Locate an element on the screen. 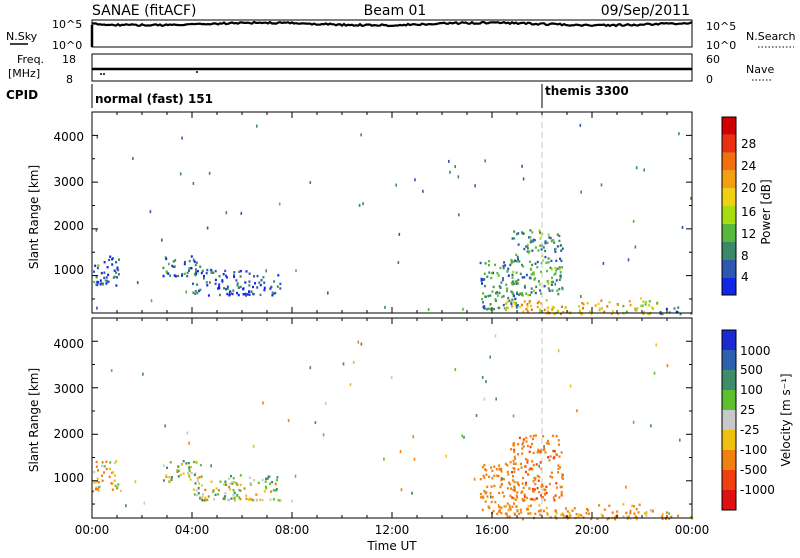 This screenshot has width=800, height=558. velocity-colorbar-block is located at coordinates (729, 480).